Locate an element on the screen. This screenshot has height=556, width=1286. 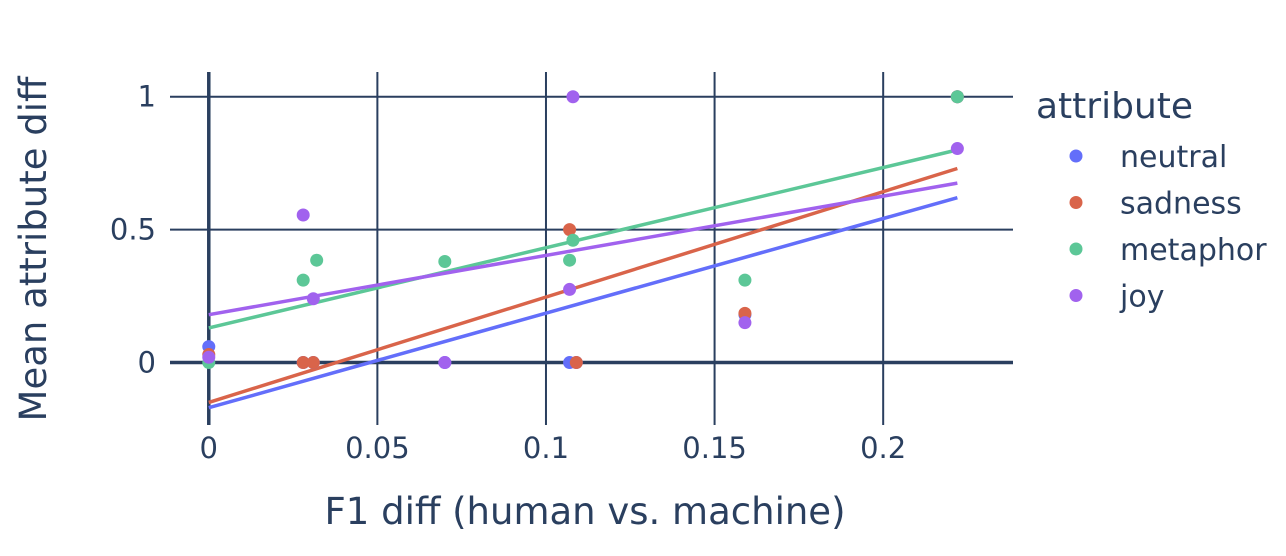
legend-marker-neutral is located at coordinates (1076, 156).